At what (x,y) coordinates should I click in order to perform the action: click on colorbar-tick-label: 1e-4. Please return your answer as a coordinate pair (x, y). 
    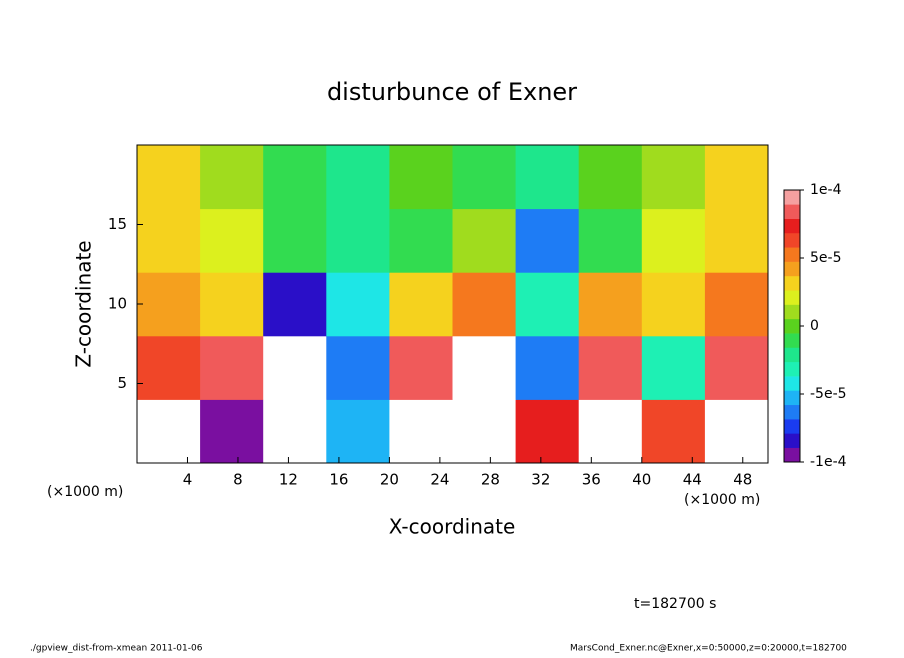
    Looking at the image, I should click on (826, 190).